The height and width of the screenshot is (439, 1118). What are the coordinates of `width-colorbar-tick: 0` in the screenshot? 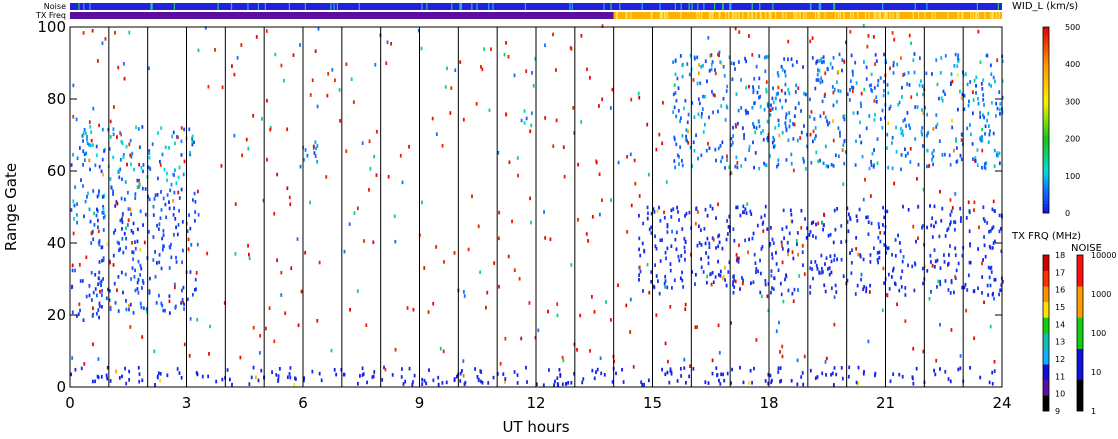 It's located at (1067, 213).